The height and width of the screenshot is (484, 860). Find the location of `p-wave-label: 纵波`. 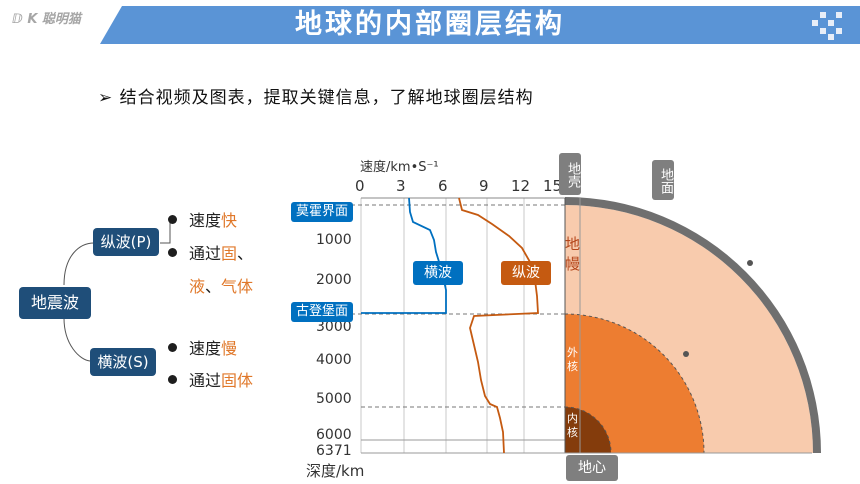

p-wave-label: 纵波 is located at coordinates (526, 273).